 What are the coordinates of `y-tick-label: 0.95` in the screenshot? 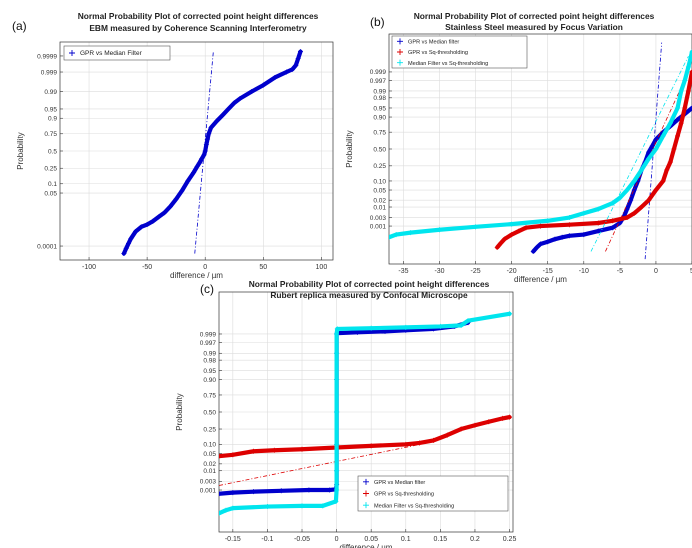 It's located at (50, 109).